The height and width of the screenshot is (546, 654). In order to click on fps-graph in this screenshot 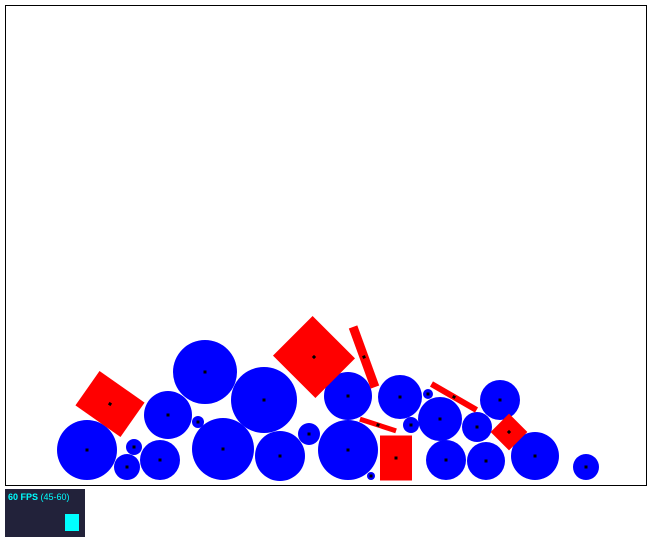, I will do `click(45, 519)`.